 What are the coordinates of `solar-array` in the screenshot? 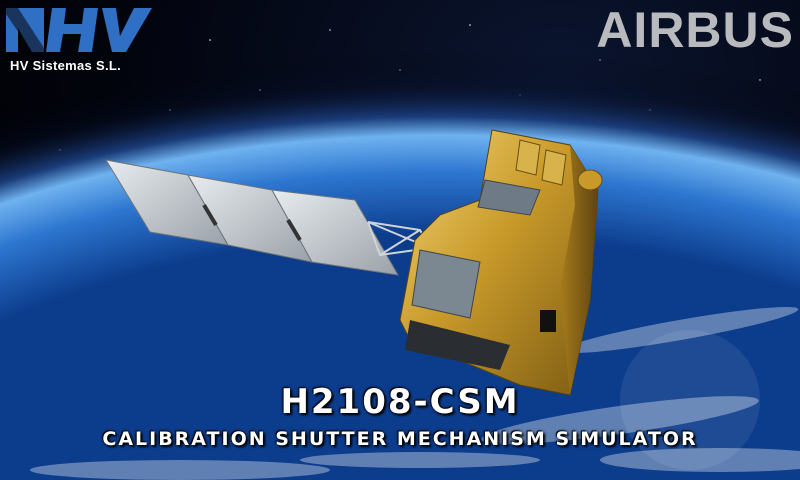 It's located at (268, 217).